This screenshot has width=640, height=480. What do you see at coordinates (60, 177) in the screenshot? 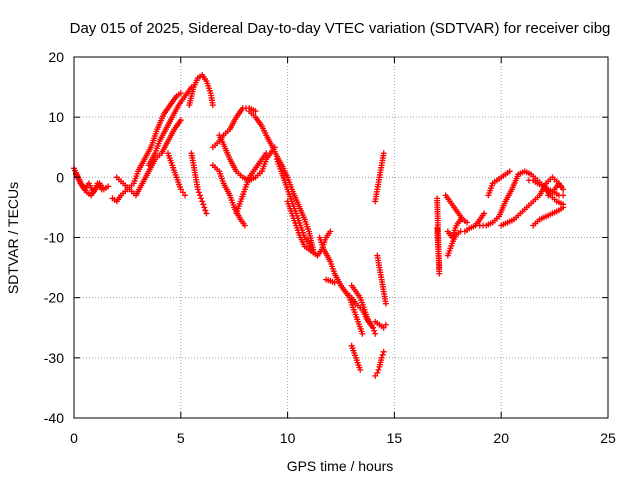
I see `y-tick-label: 0` at bounding box center [60, 177].